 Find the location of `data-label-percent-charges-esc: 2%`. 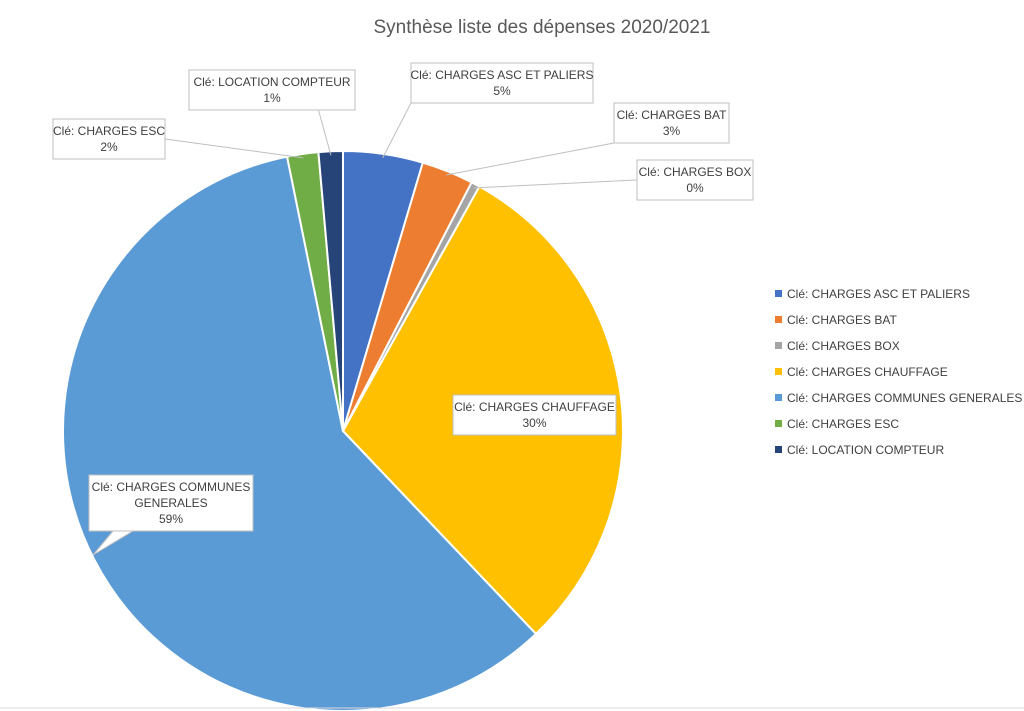

data-label-percent-charges-esc: 2% is located at coordinates (109, 147).